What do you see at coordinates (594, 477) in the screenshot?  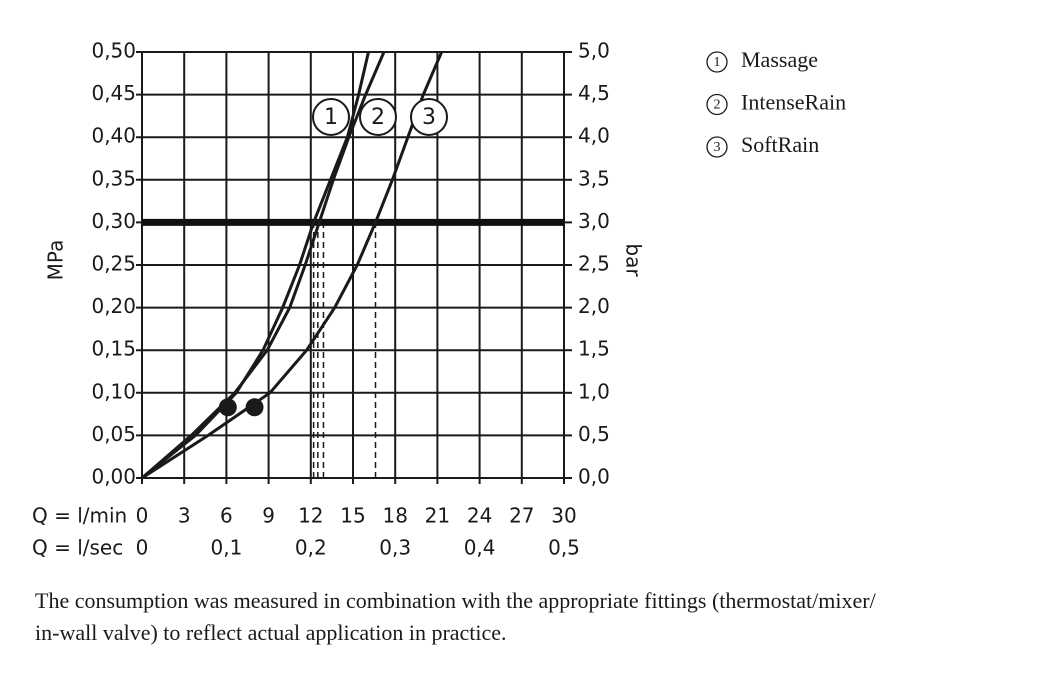 I see `y2-tick-label: 0,0` at bounding box center [594, 477].